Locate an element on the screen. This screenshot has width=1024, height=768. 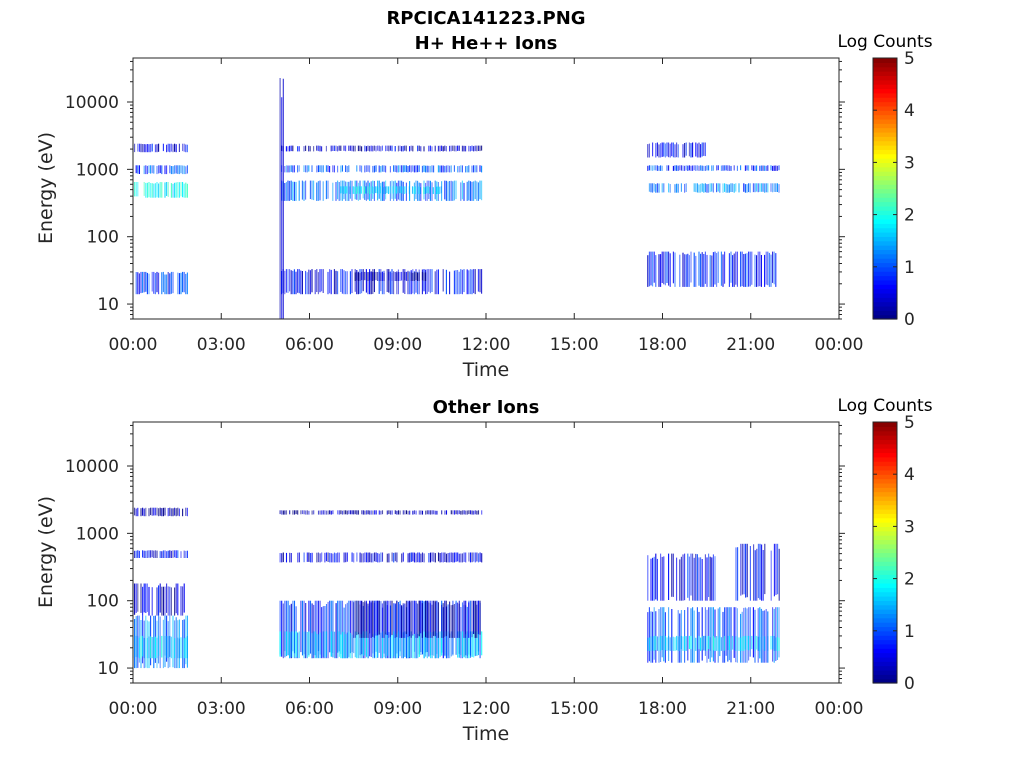
panel1-xlabel: Time is located at coordinates (486, 370).